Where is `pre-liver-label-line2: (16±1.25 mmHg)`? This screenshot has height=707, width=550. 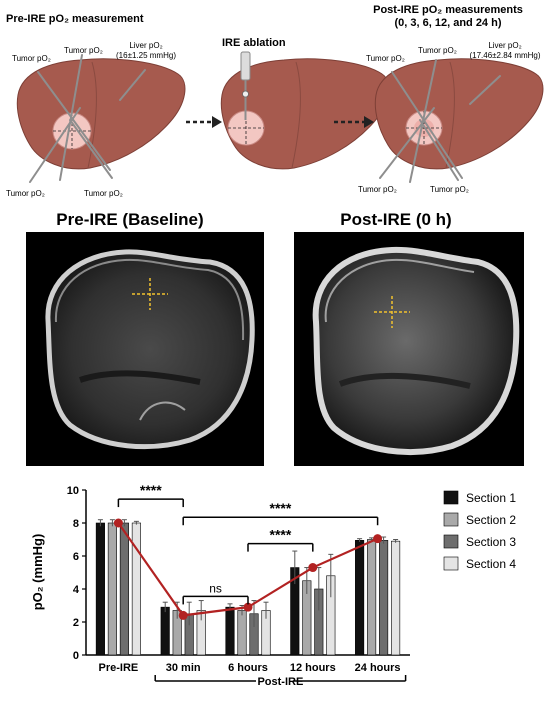 pre-liver-label-line2: (16±1.25 mmHg) is located at coordinates (146, 55).